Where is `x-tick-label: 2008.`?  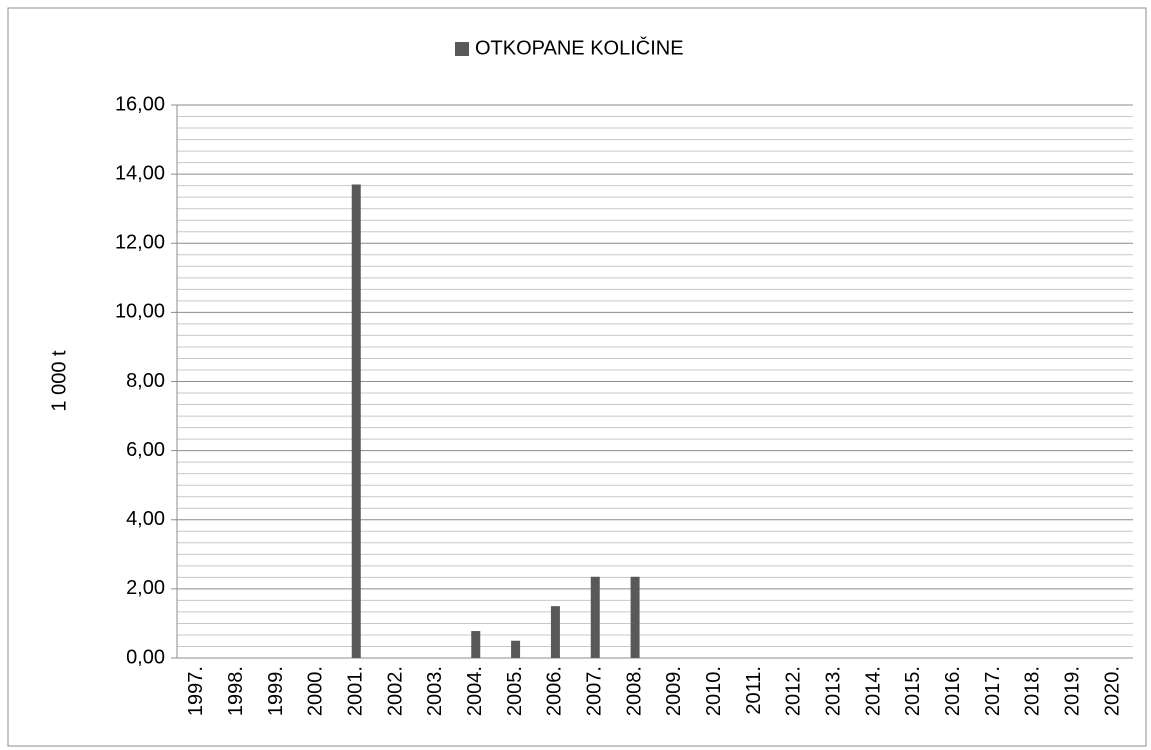
x-tick-label: 2008. is located at coordinates (634, 691).